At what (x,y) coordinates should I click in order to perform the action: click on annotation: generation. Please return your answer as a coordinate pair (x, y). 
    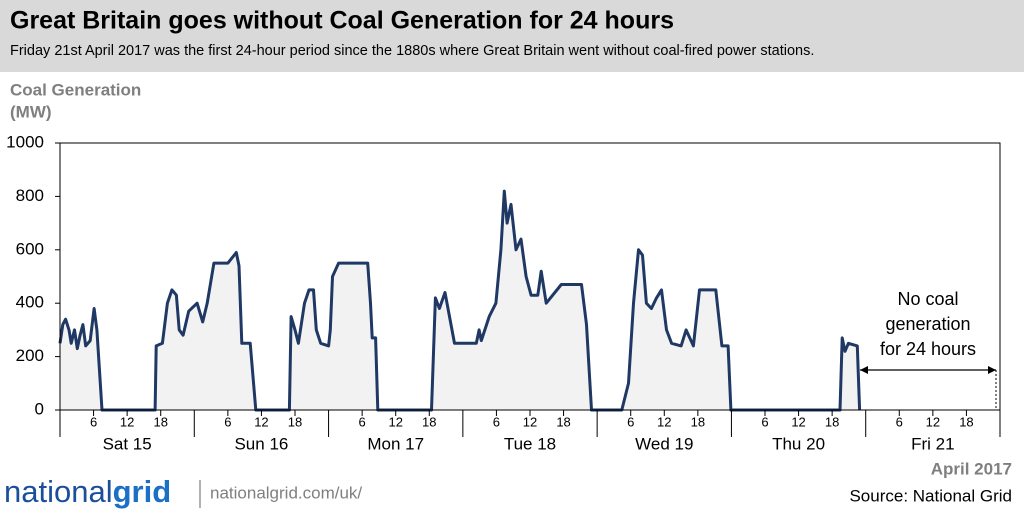
    Looking at the image, I should click on (927, 324).